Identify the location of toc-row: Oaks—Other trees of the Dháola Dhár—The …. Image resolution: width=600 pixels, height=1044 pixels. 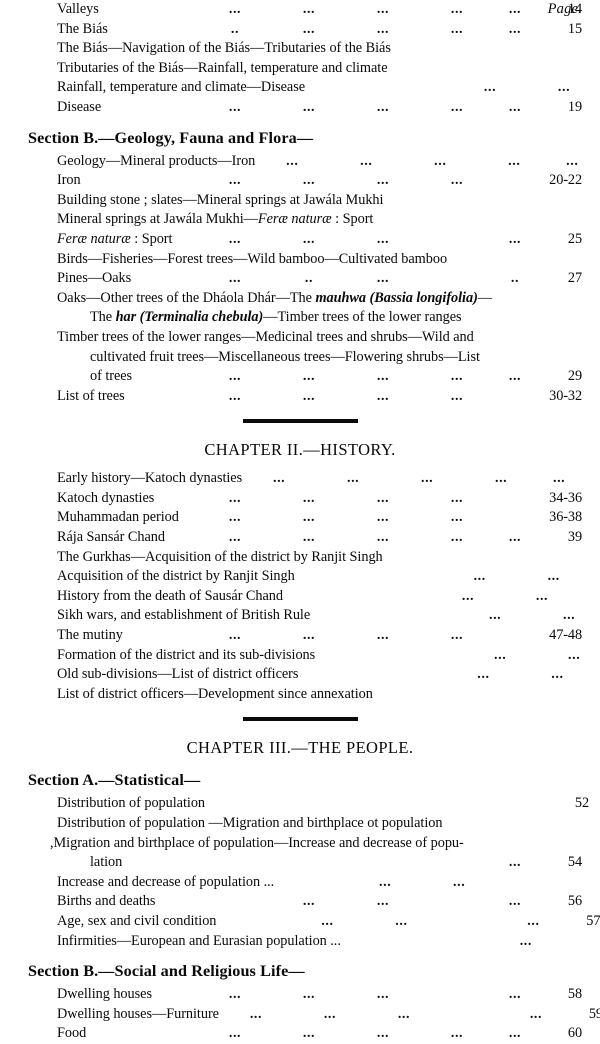
(300, 299).